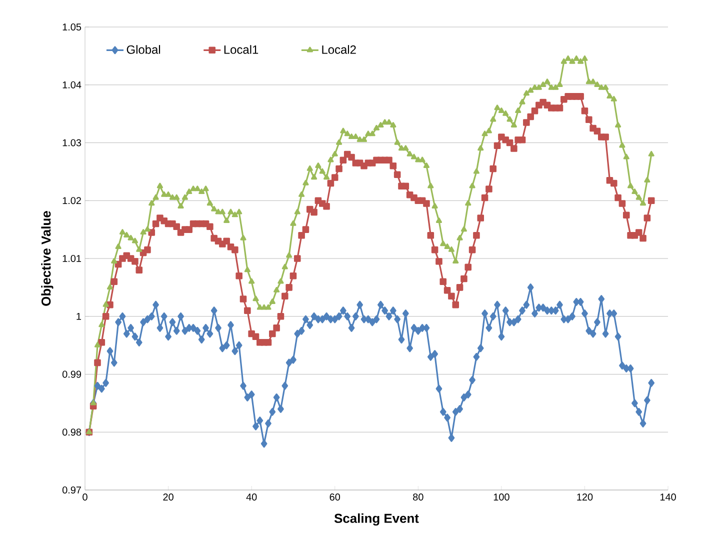 This screenshot has width=705, height=538. Describe the element at coordinates (78, 316) in the screenshot. I see `y-tick-label: 1` at that location.